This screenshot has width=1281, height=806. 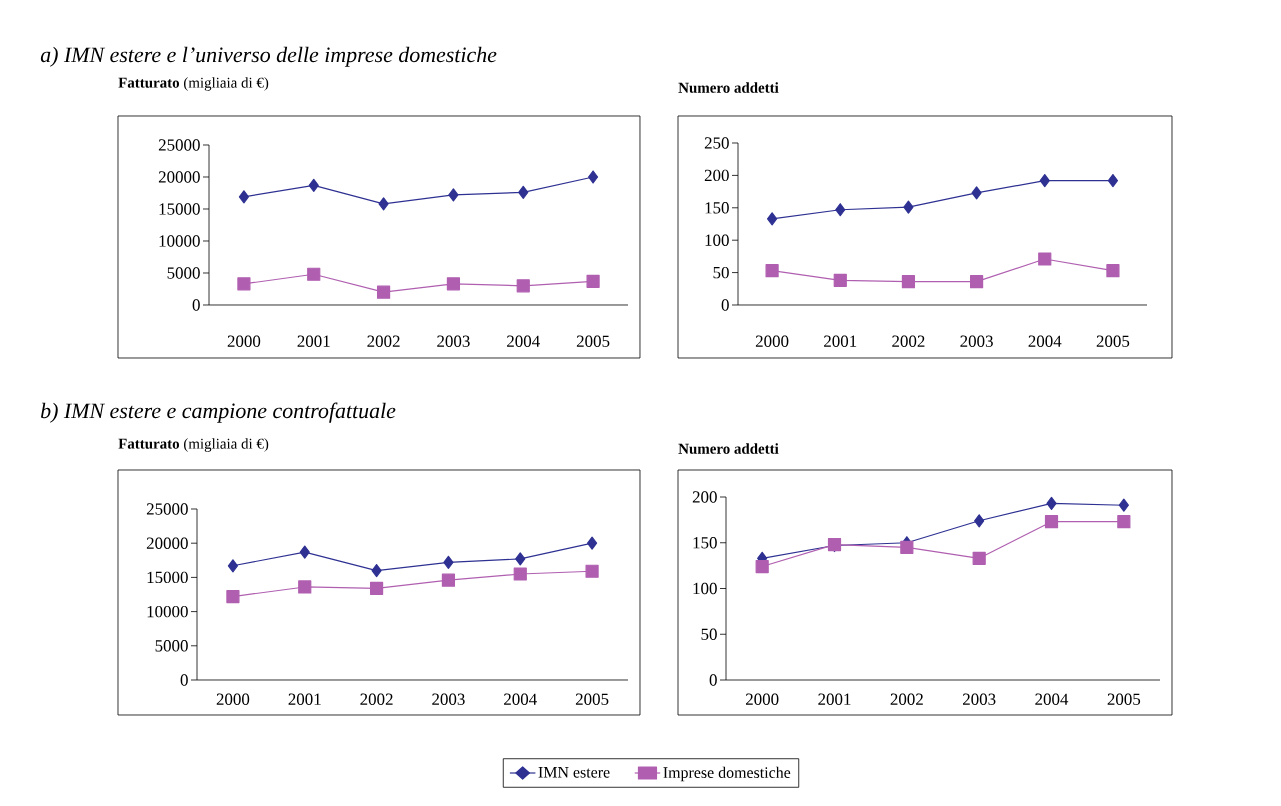 I want to click on legend-label: IMN estere, so click(x=574, y=772).